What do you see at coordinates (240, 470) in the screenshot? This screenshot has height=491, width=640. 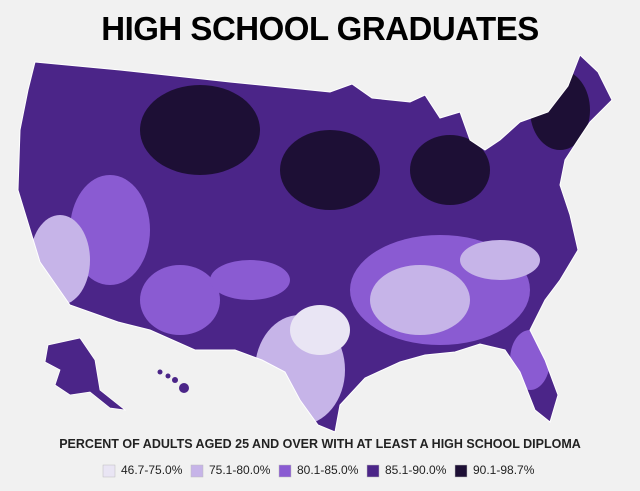 I see `legend-label: 75.1-80.0%` at bounding box center [240, 470].